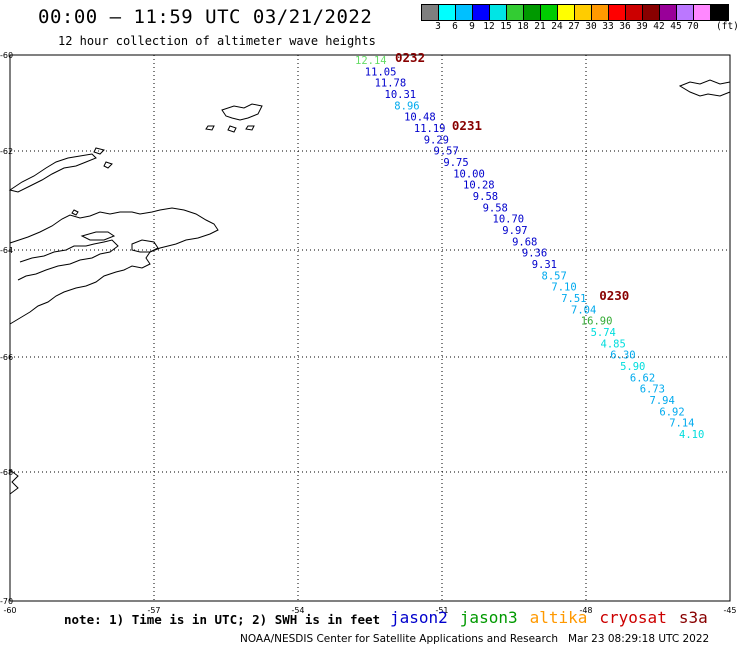 This screenshot has width=740, height=650. I want to click on wave-height-label: 8.96, so click(406, 106).